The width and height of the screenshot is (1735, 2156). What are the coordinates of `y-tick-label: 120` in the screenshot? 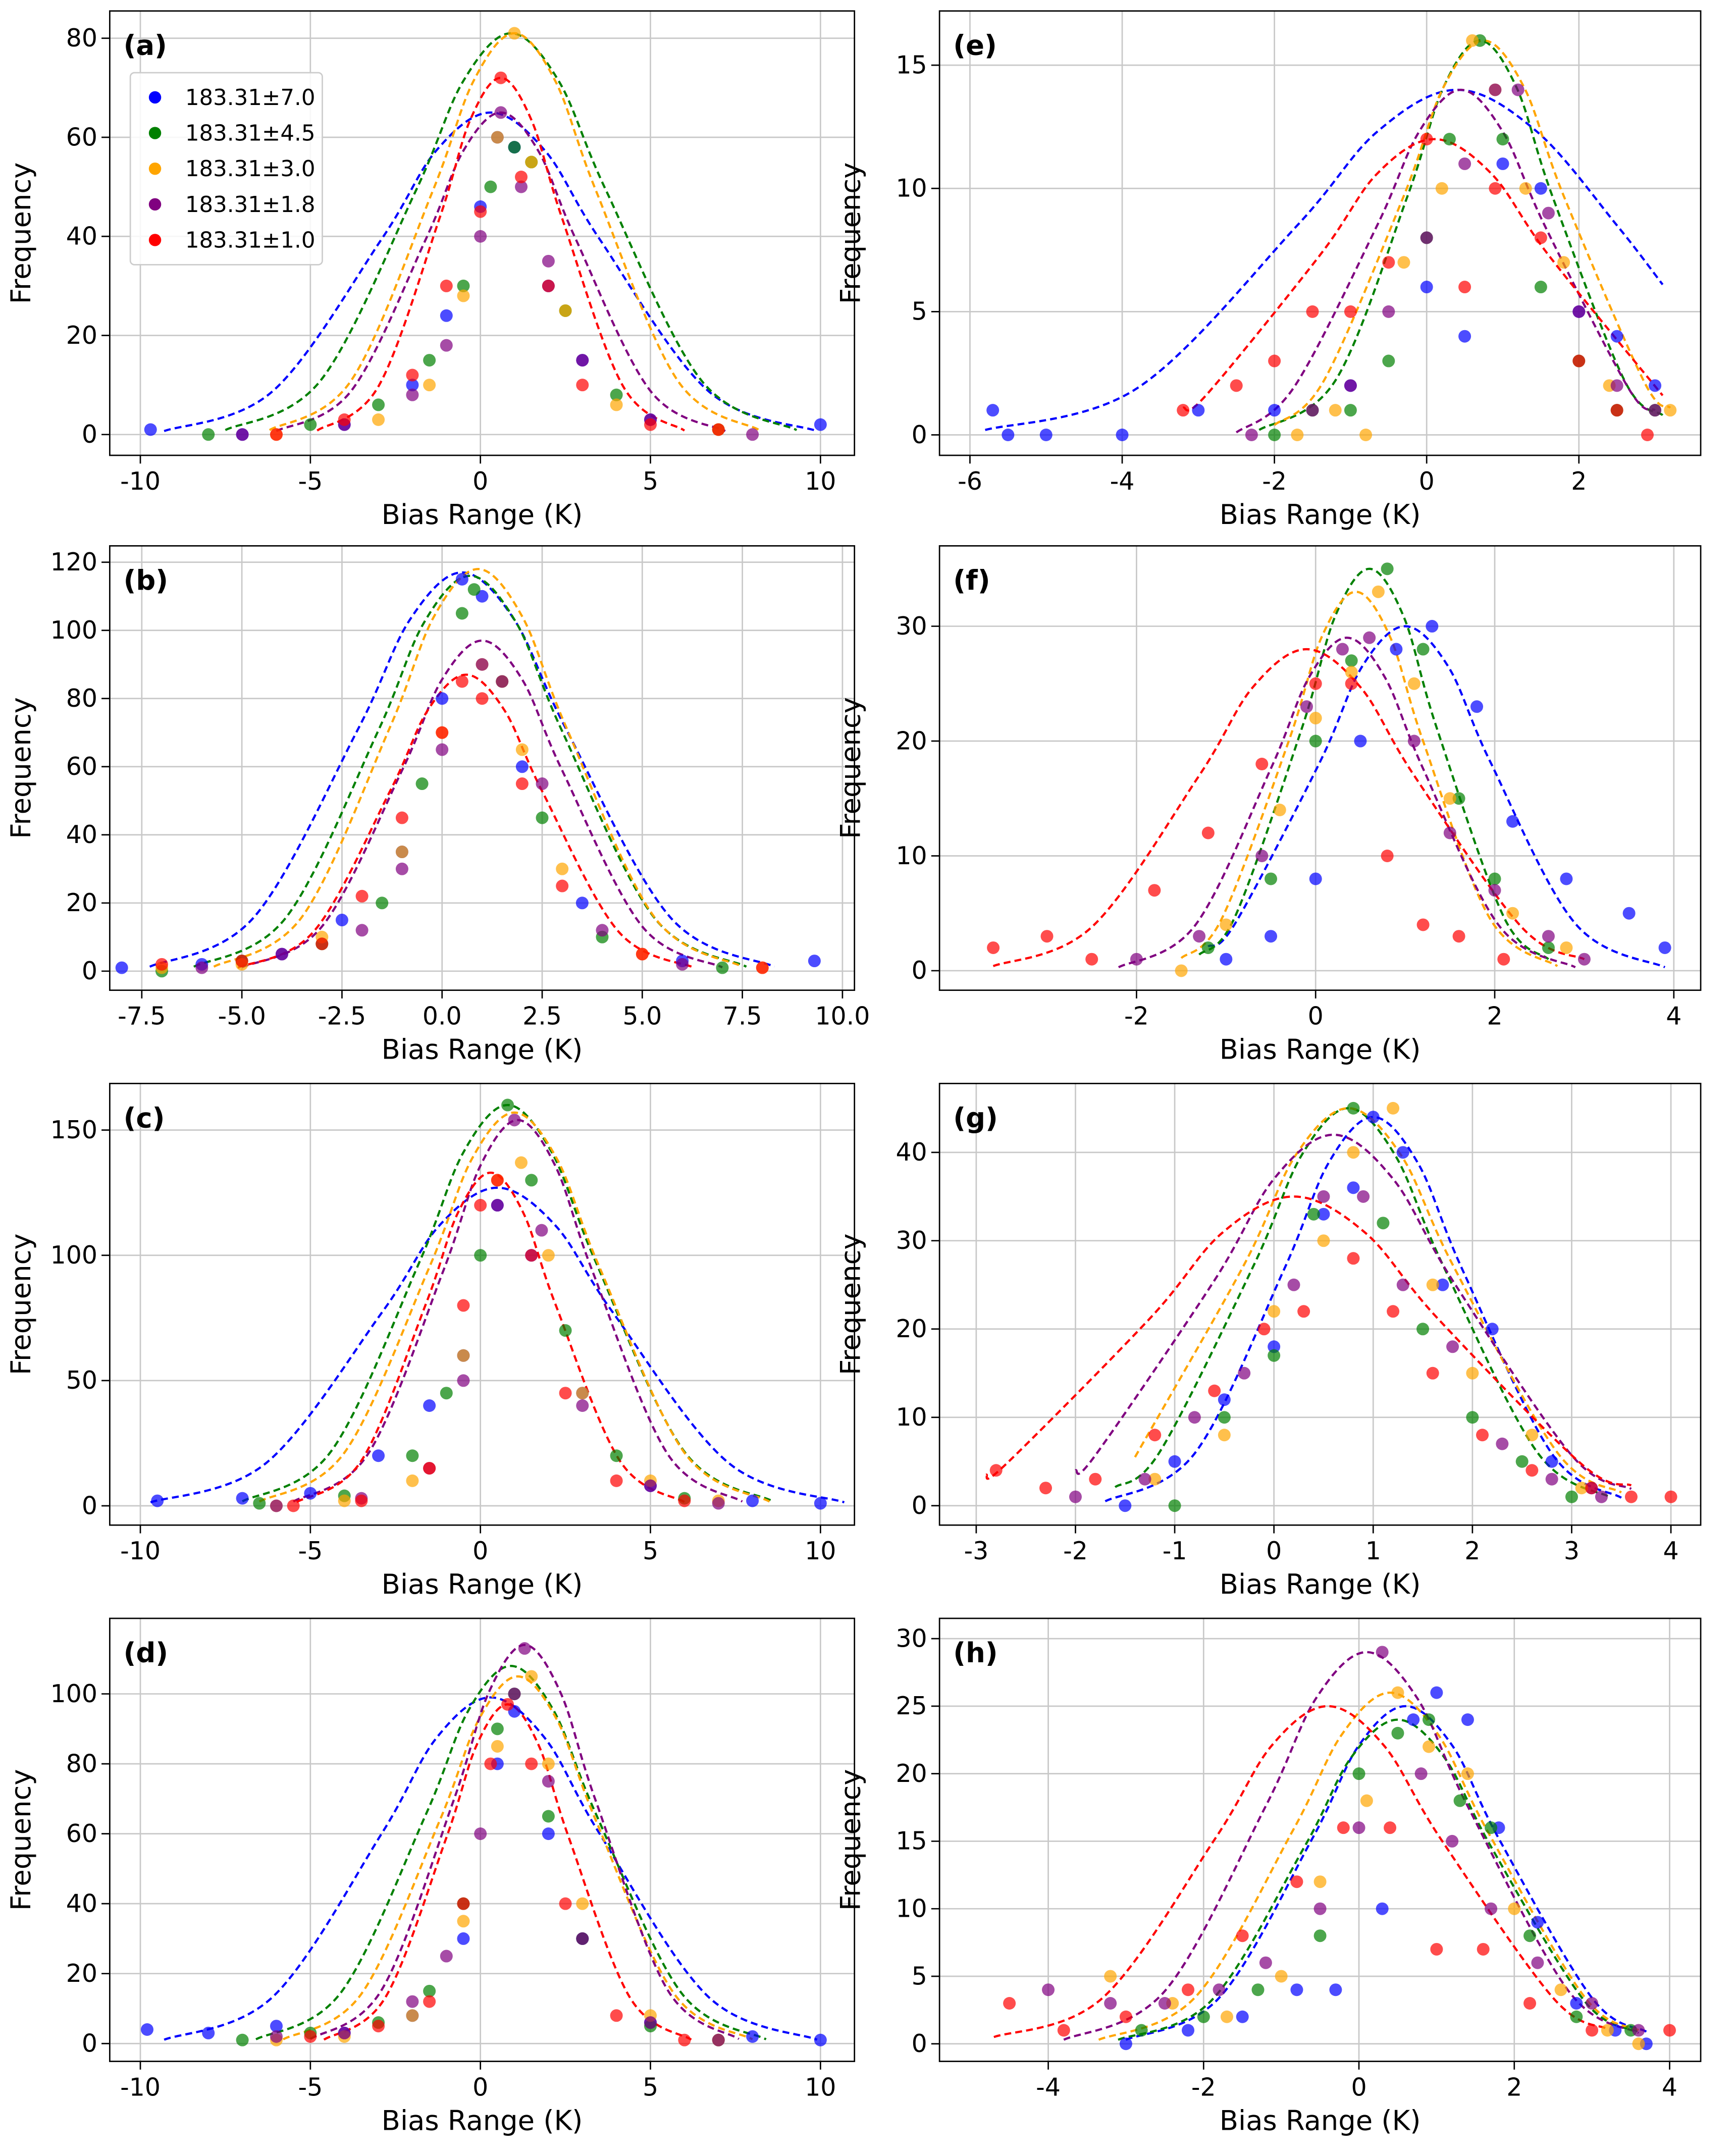 It's located at (73, 562).